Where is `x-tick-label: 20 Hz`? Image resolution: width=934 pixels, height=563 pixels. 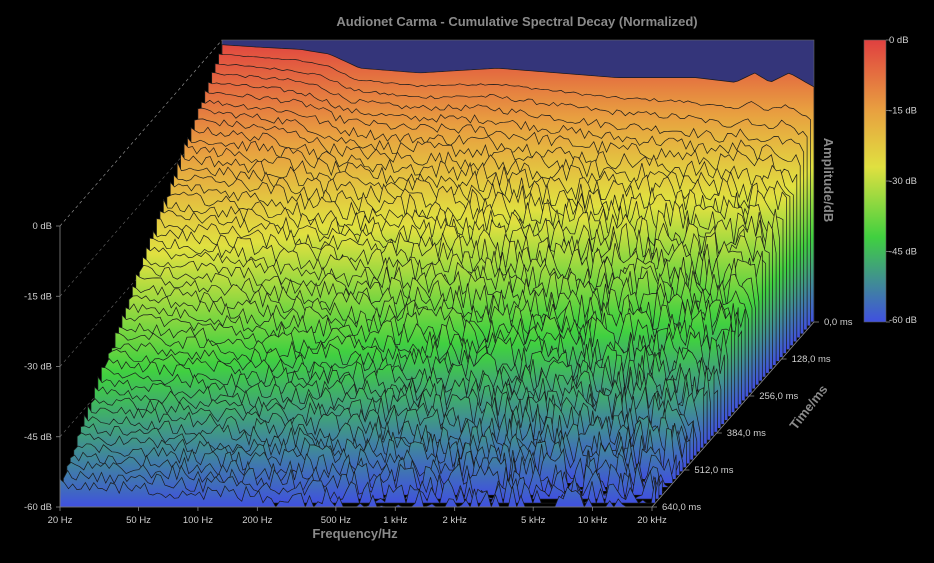 x-tick-label: 20 Hz is located at coordinates (60, 520).